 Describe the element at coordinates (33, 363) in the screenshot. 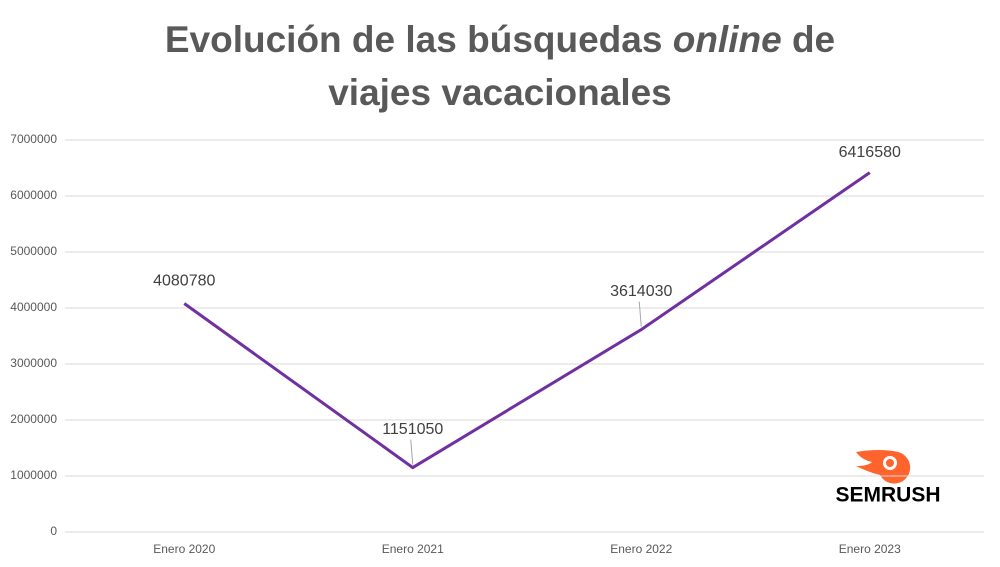

I see `y-tick-label: 3000000` at that location.